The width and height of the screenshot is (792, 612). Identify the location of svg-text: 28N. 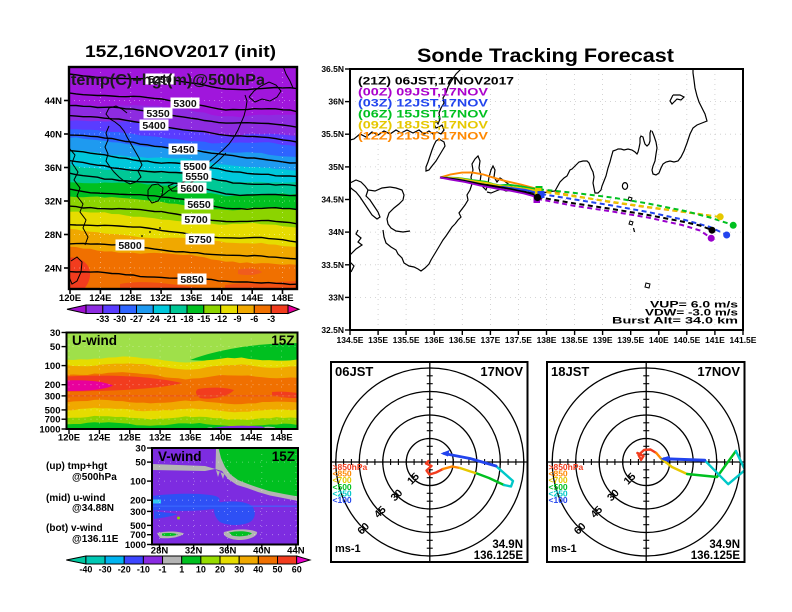
(54, 235).